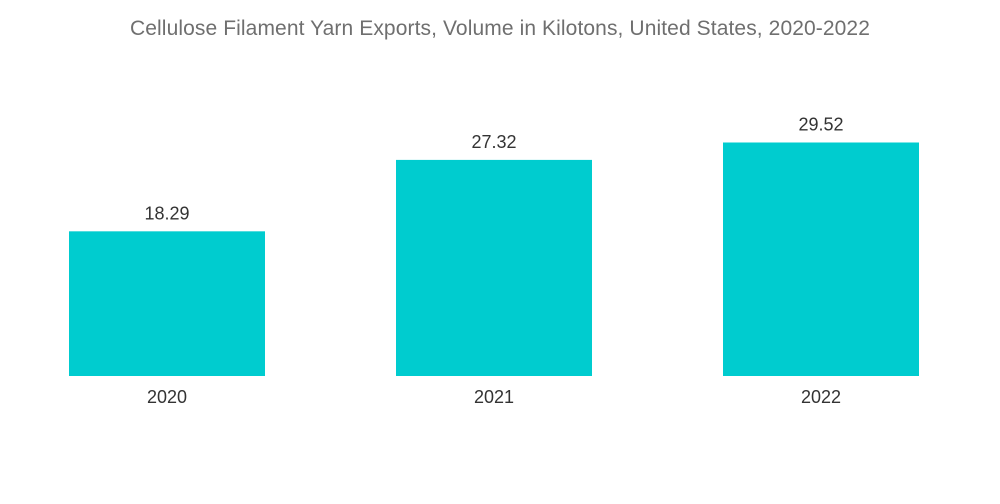 The height and width of the screenshot is (504, 1000). What do you see at coordinates (493, 142) in the screenshot?
I see `value-label-2021: 27.32` at bounding box center [493, 142].